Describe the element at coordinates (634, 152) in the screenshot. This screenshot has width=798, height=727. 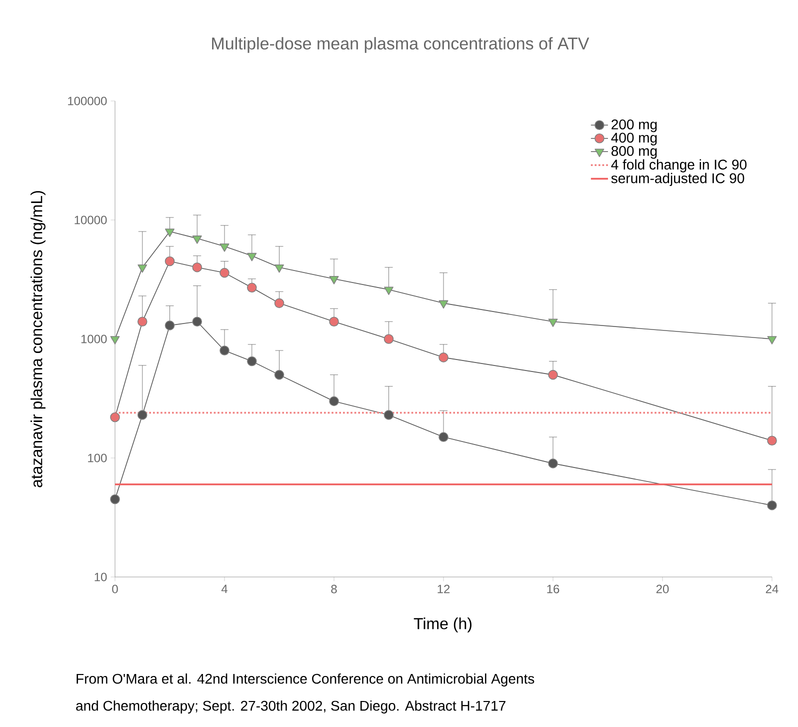
I see `legend-label: 800 mg` at that location.